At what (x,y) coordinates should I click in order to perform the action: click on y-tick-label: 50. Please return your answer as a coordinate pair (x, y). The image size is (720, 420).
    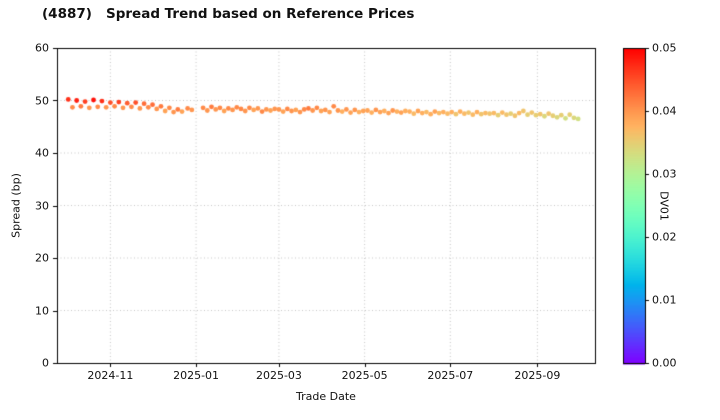
    Looking at the image, I should click on (42, 100).